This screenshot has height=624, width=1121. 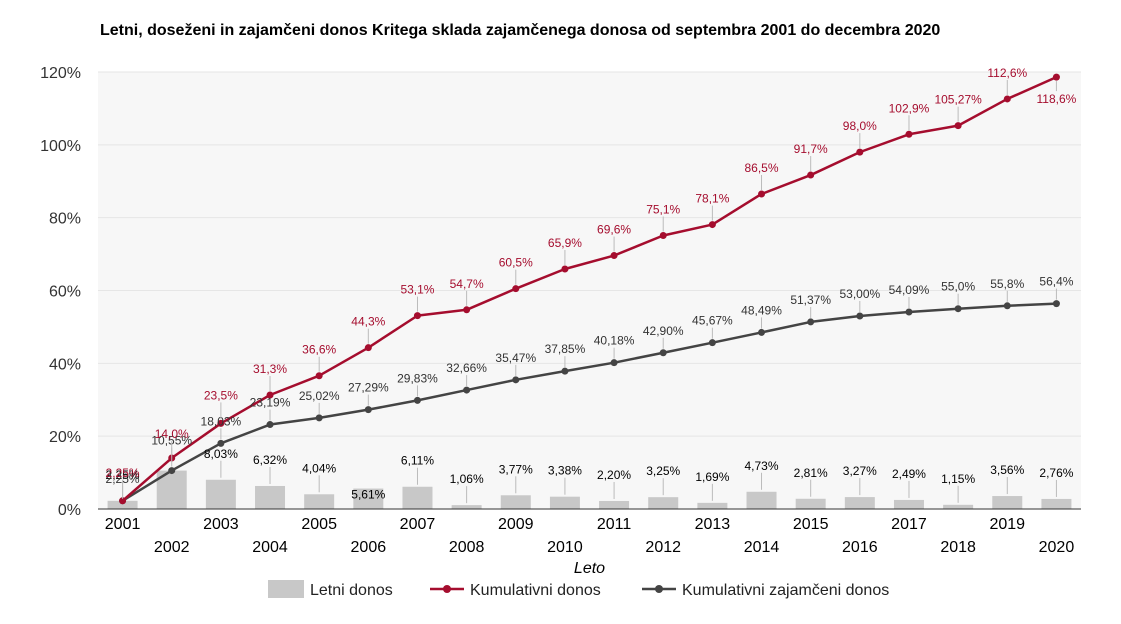 What do you see at coordinates (515, 358) in the screenshot?
I see `guaranteed-data-label: 35,47%` at bounding box center [515, 358].